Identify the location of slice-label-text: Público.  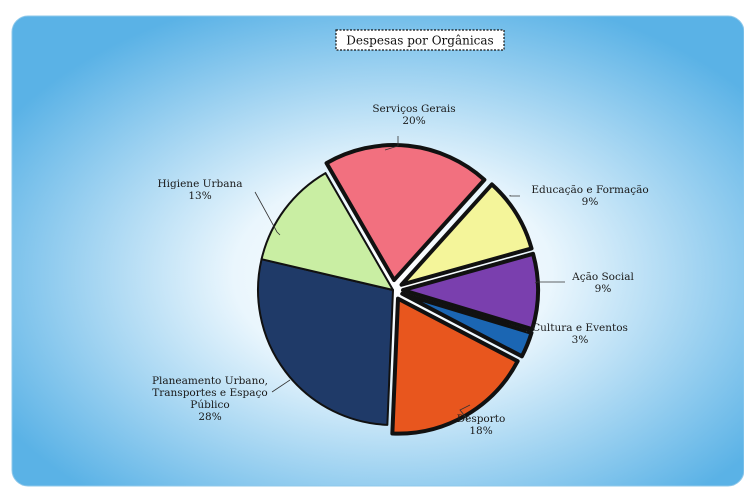
(209, 405).